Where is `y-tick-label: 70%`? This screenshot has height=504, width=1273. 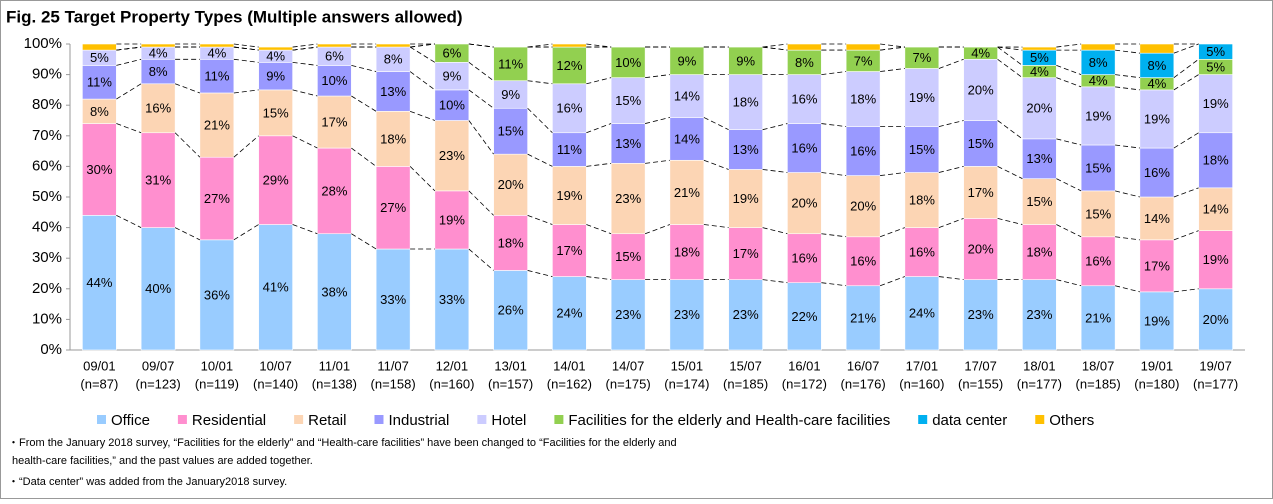
y-tick-label: 70% is located at coordinates (47, 135).